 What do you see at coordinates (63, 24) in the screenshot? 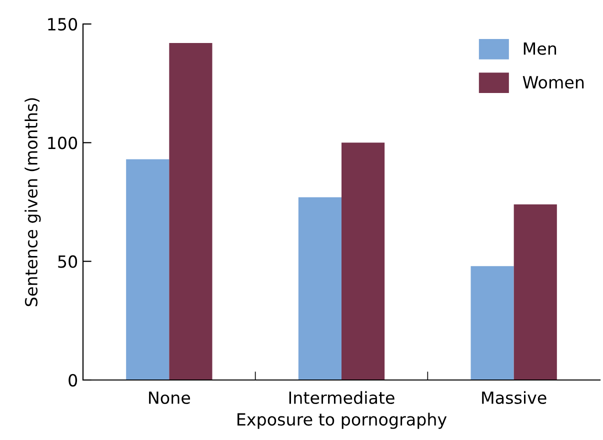
I see `y-tick-label: 150` at bounding box center [63, 24].